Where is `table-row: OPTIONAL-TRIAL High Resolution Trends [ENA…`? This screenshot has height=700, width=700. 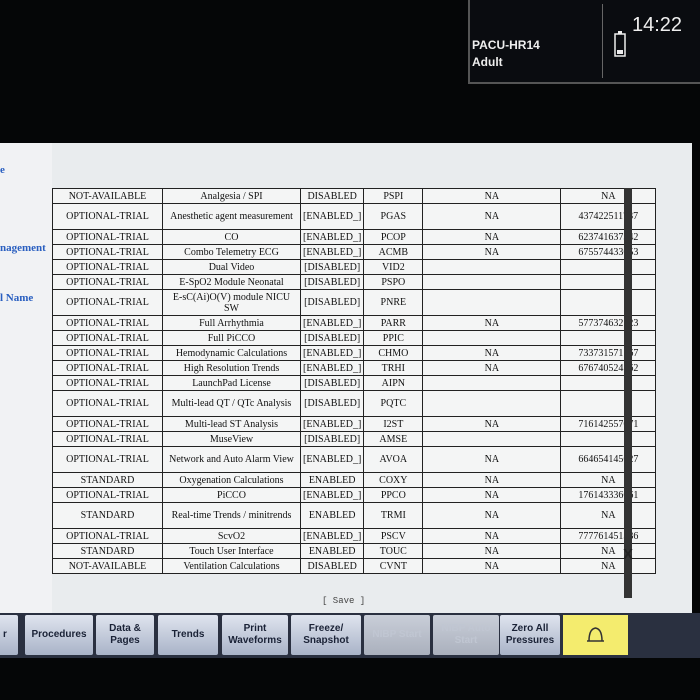
table-row: OPTIONAL-TRIAL High Resolution Trends [ENA… is located at coordinates (354, 368).